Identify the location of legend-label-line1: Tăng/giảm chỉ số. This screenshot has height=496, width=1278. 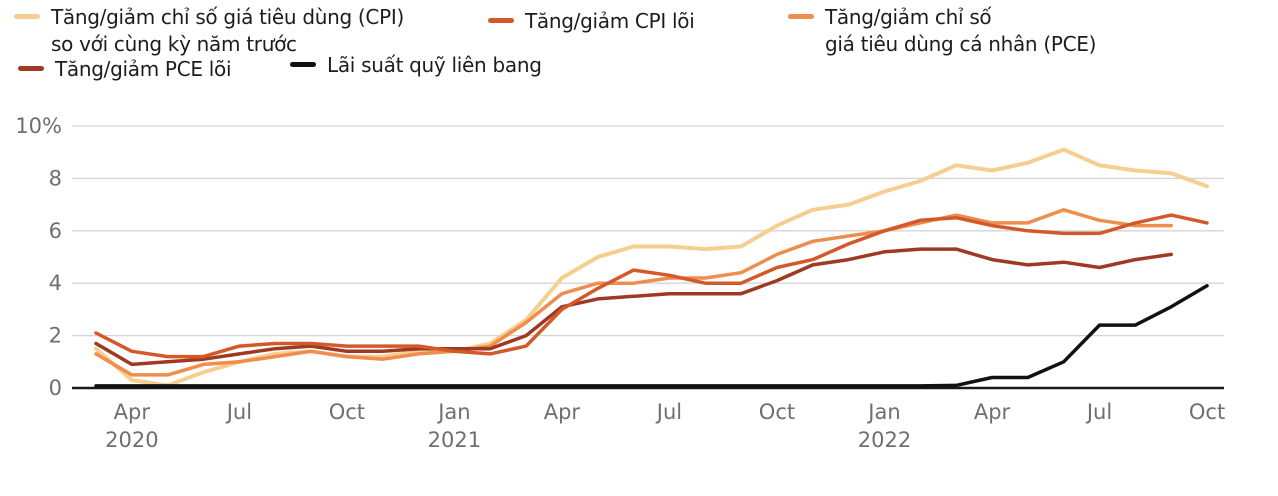
(908, 17).